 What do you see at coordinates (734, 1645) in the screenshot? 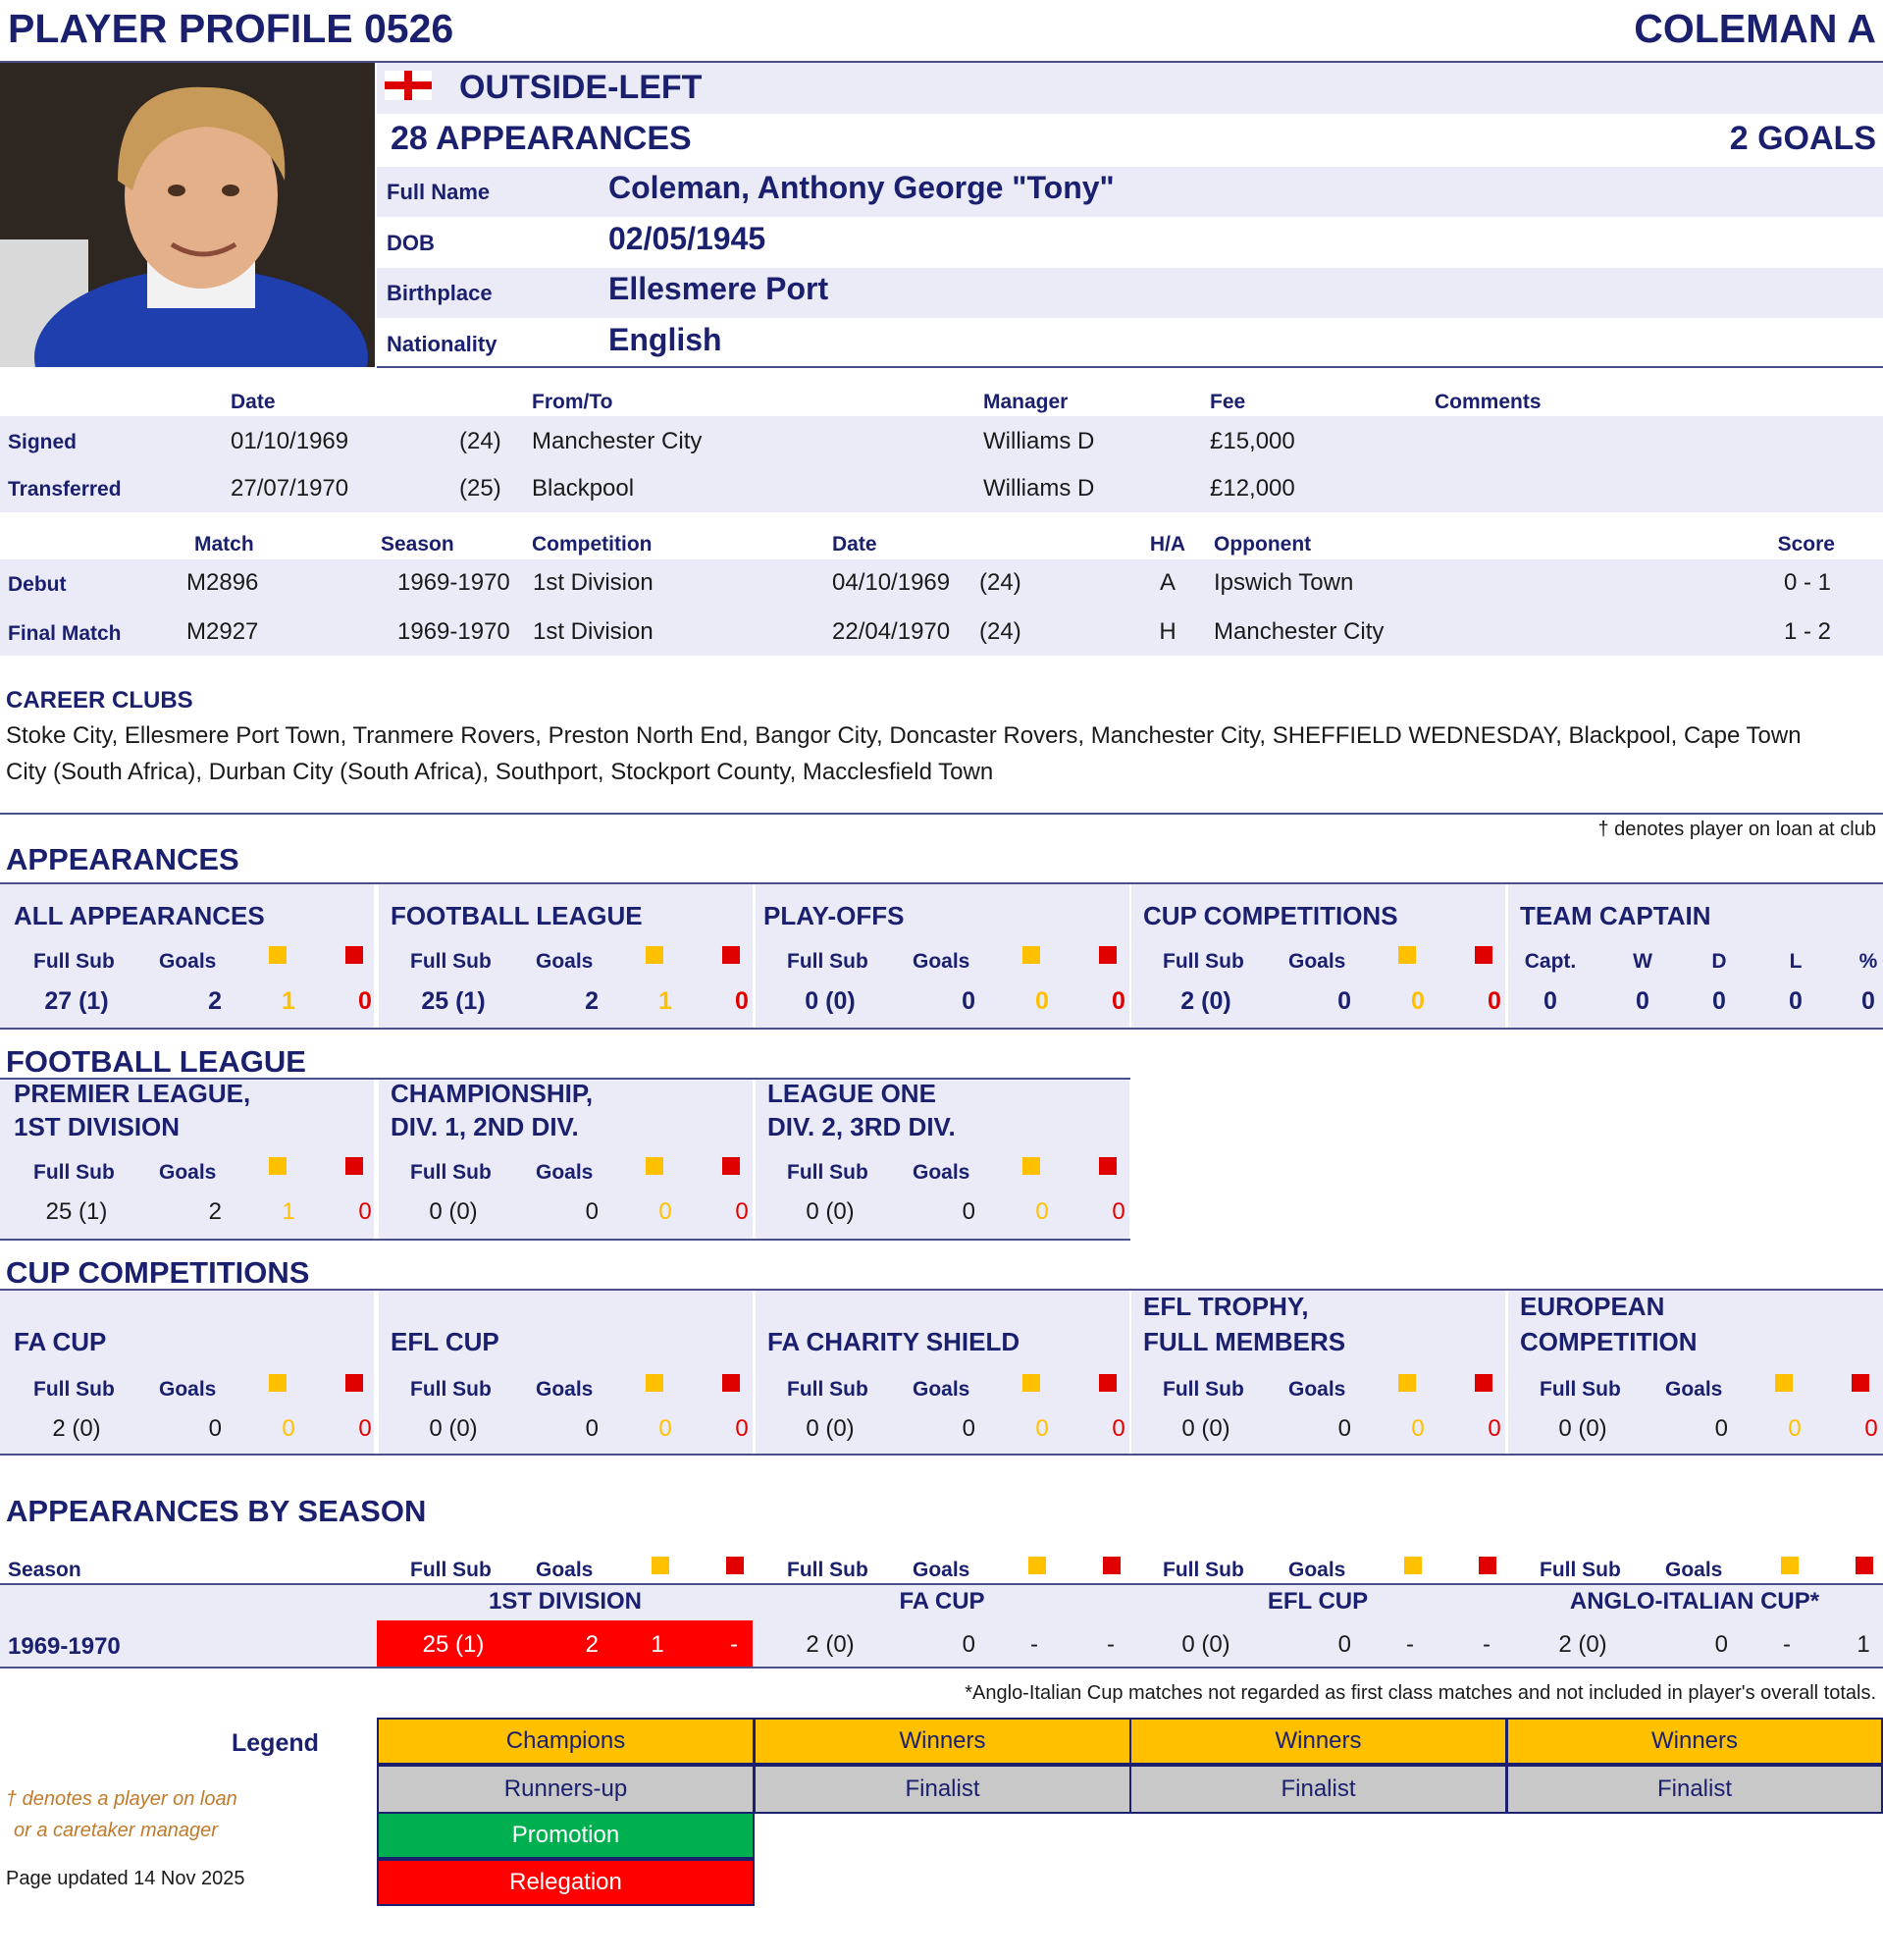
I see `season-red: -` at bounding box center [734, 1645].